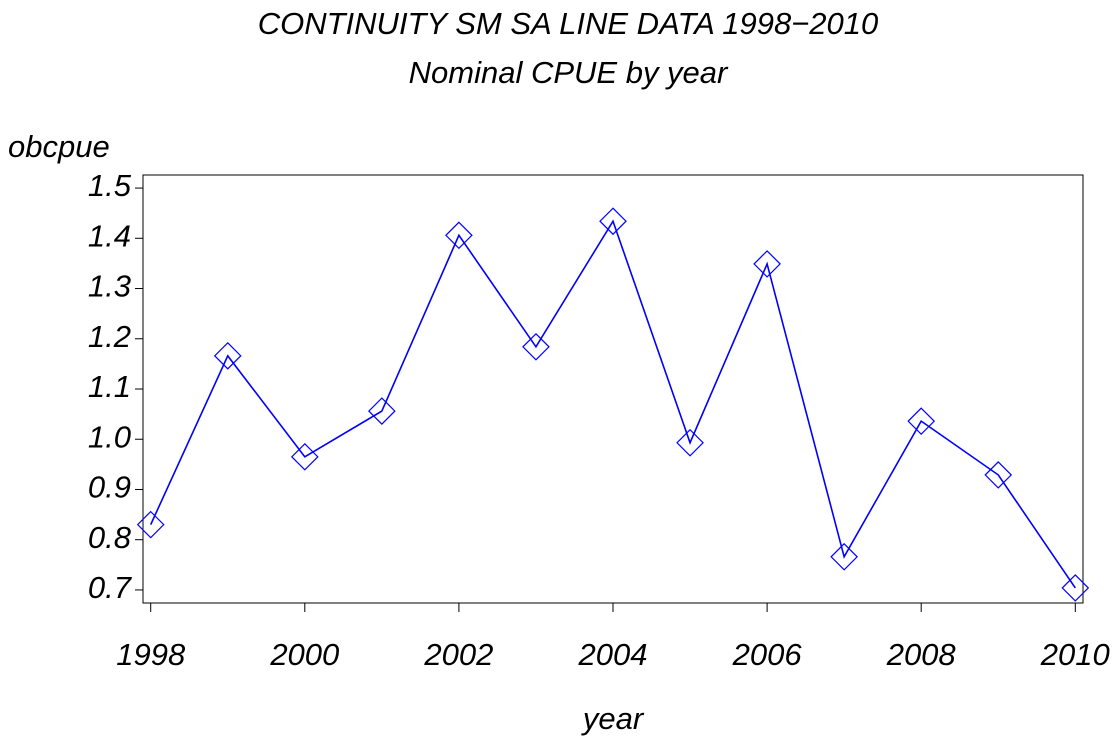 The width and height of the screenshot is (1120, 743). What do you see at coordinates (1075, 654) in the screenshot?
I see `x-tick-label: 2010` at bounding box center [1075, 654].